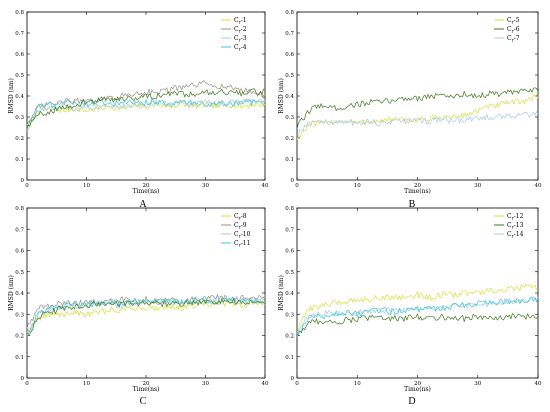 Image resolution: width=550 pixels, height=412 pixels. What do you see at coordinates (240, 30) in the screenshot?
I see `legend-entry: Cr-2` at bounding box center [240, 30].